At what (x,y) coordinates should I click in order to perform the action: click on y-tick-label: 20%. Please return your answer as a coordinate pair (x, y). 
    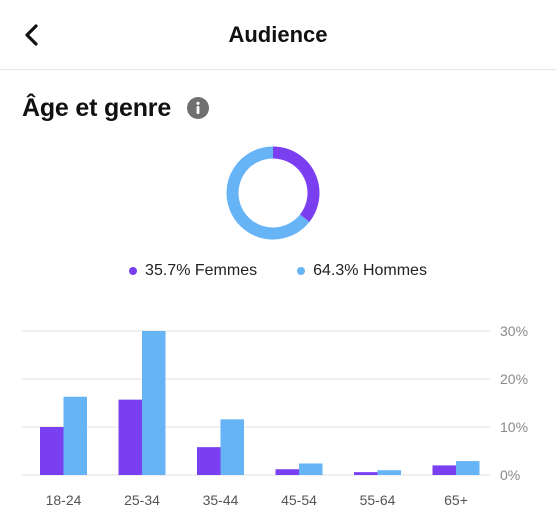
    Looking at the image, I should click on (514, 379).